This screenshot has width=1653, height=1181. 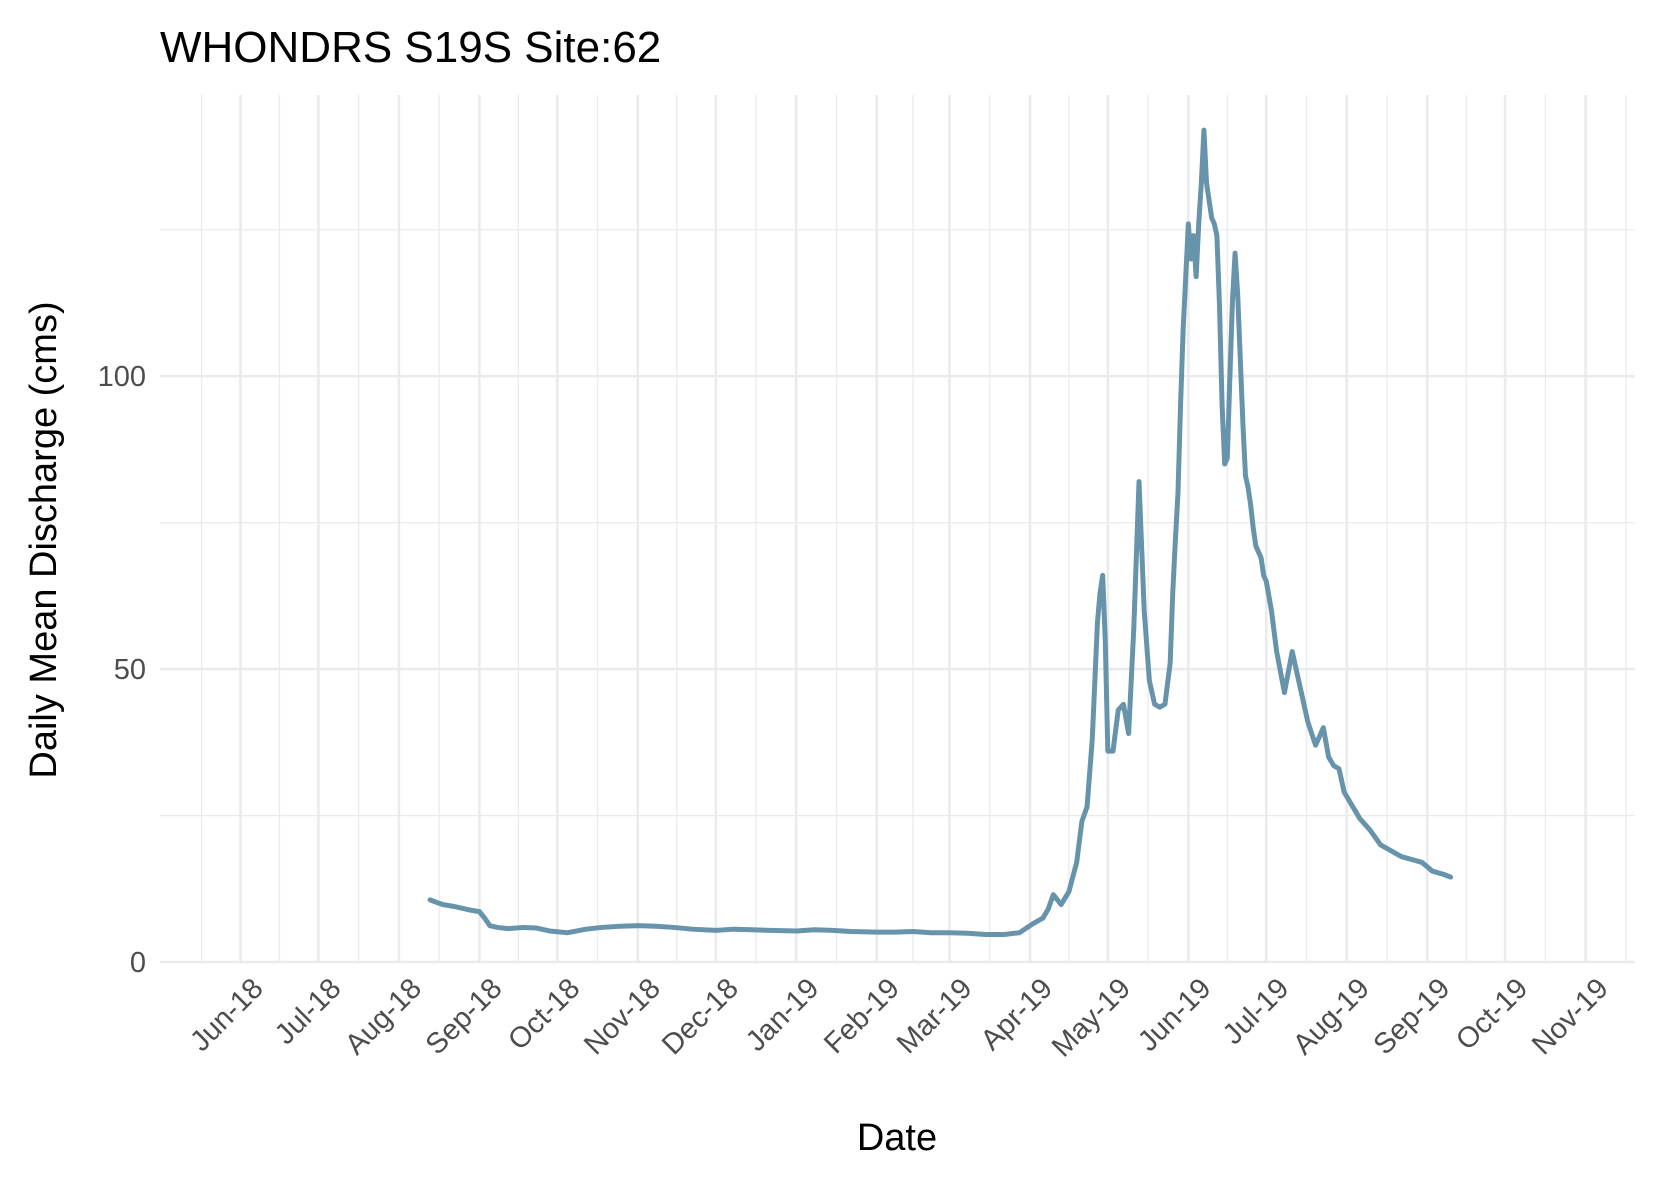 I want to click on x-tick-label: Sep-18, so click(x=464, y=1016).